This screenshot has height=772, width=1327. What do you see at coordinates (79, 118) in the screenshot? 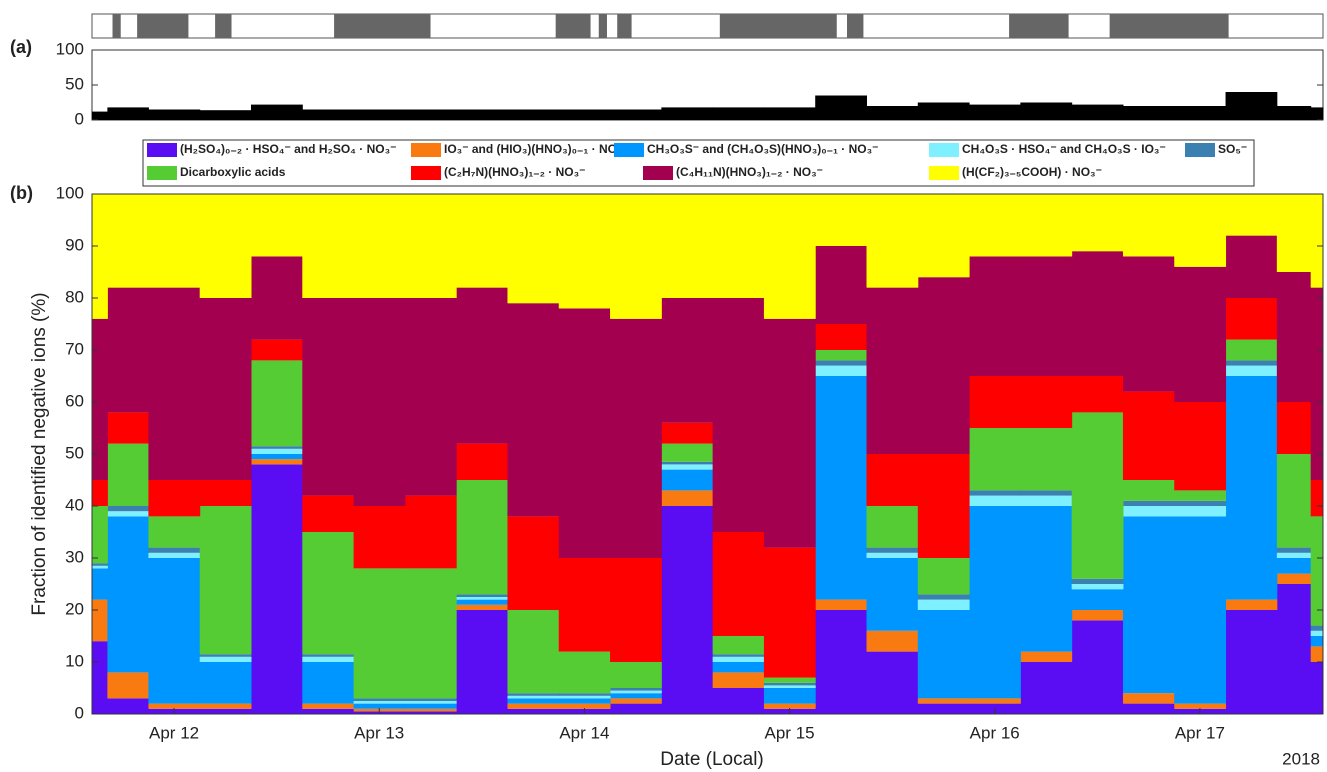
I see `y-tick-label: 0` at bounding box center [79, 118].